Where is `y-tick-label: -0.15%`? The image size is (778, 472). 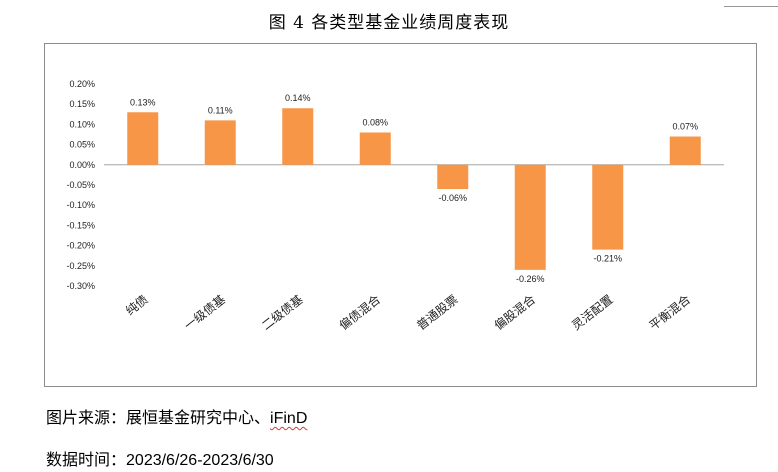 y-tick-label: -0.15% is located at coordinates (80, 225).